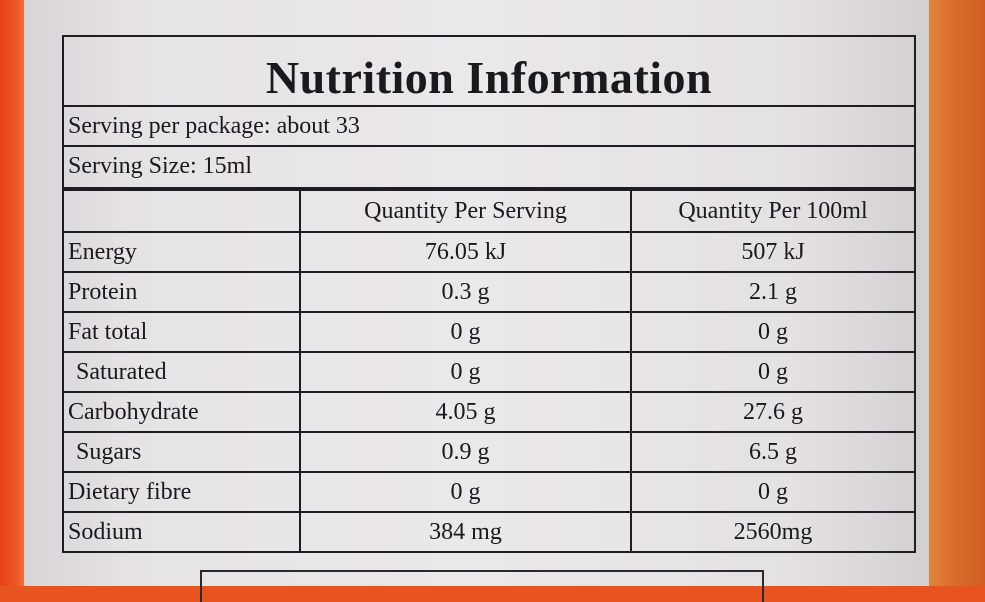  I want to click on table-row: Saturated 0 g 0 g, so click(489, 372).